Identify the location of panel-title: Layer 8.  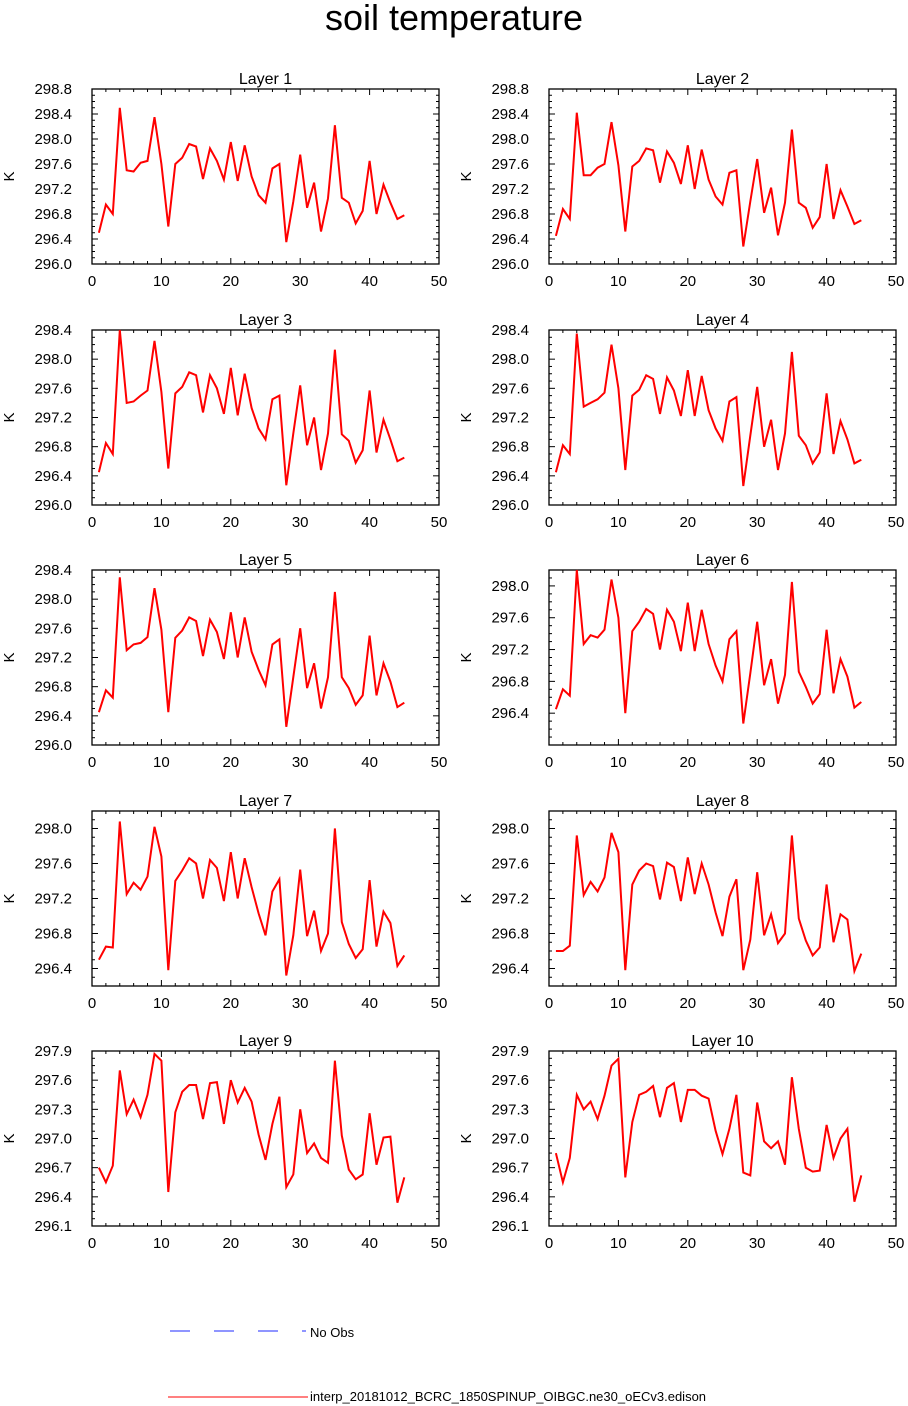
(722, 801).